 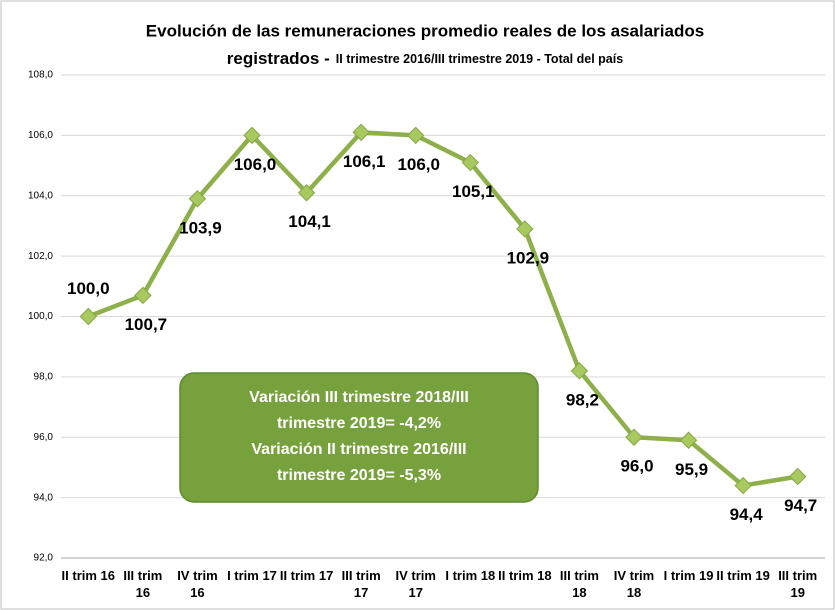 What do you see at coordinates (636, 466) in the screenshot?
I see `data-label: 96,0` at bounding box center [636, 466].